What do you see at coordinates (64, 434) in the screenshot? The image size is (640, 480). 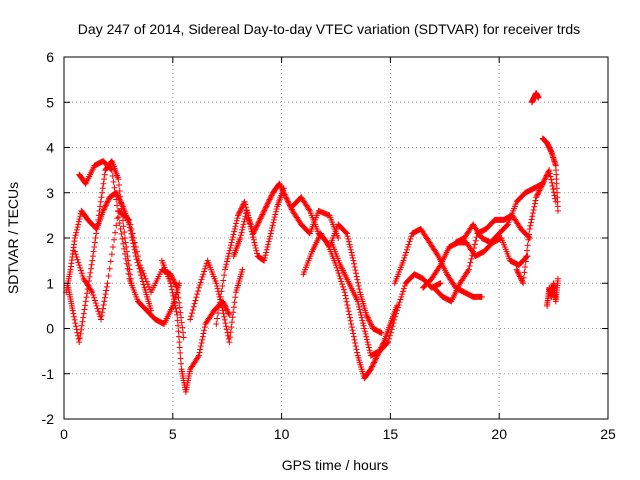 I see `x-tick-label: 0` at bounding box center [64, 434].